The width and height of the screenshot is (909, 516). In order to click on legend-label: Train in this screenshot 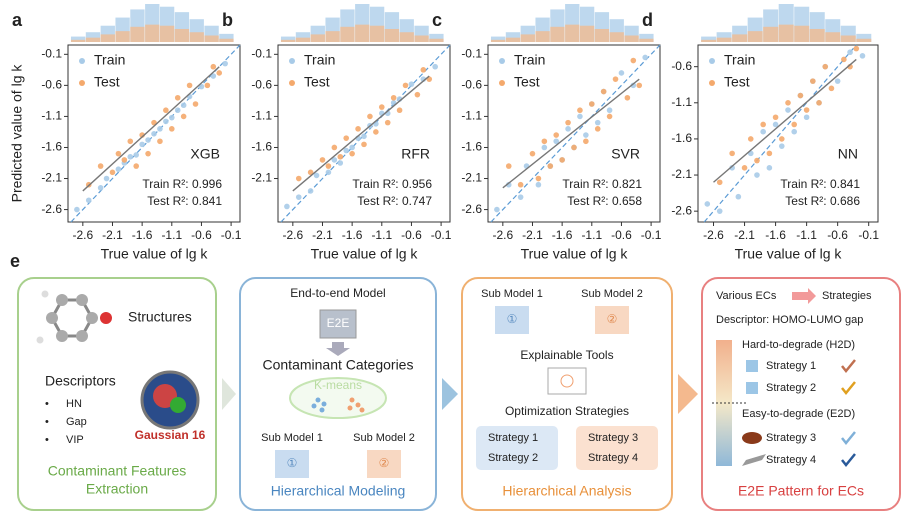, I will do `click(529, 60)`.